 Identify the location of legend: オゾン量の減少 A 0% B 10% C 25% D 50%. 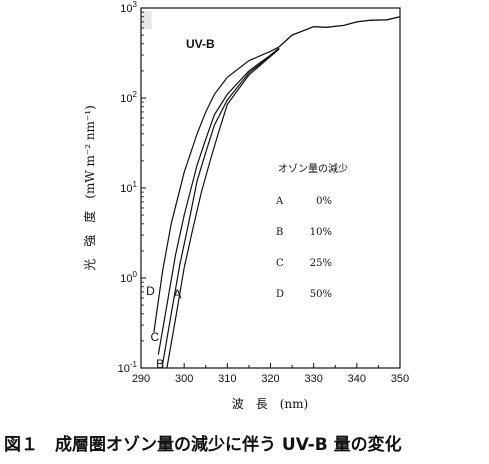
(311, 231).